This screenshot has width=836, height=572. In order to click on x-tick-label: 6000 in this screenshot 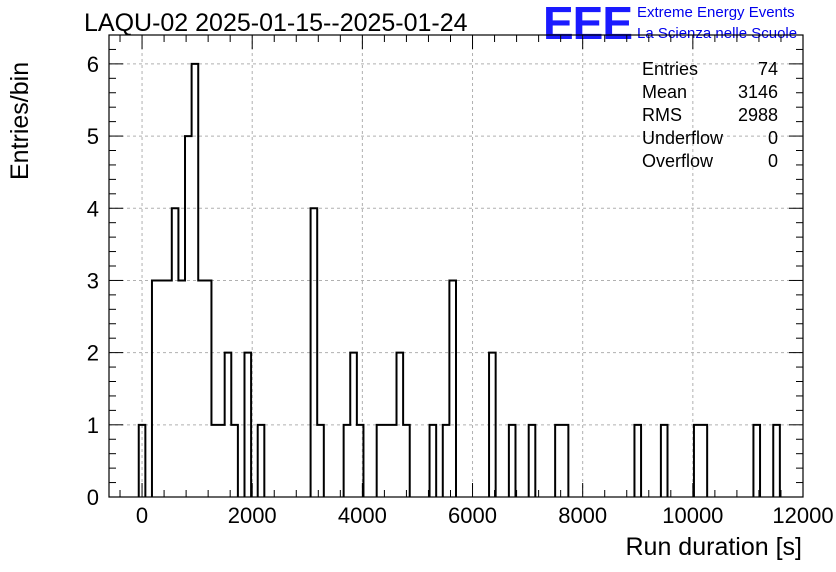, I will do `click(472, 515)`.